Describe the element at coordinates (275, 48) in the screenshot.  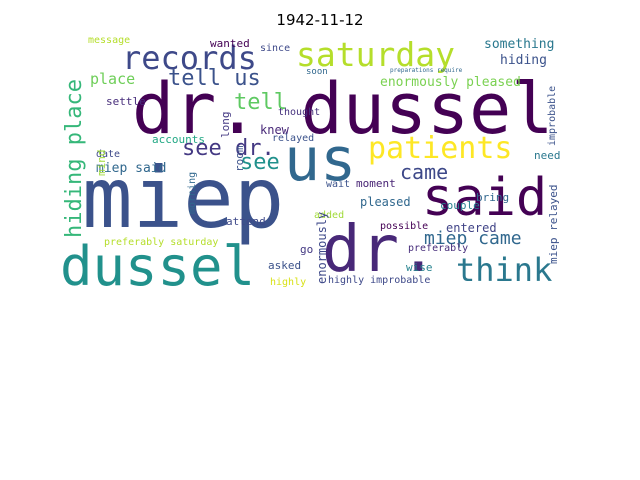
I see `word-since: since` at that location.